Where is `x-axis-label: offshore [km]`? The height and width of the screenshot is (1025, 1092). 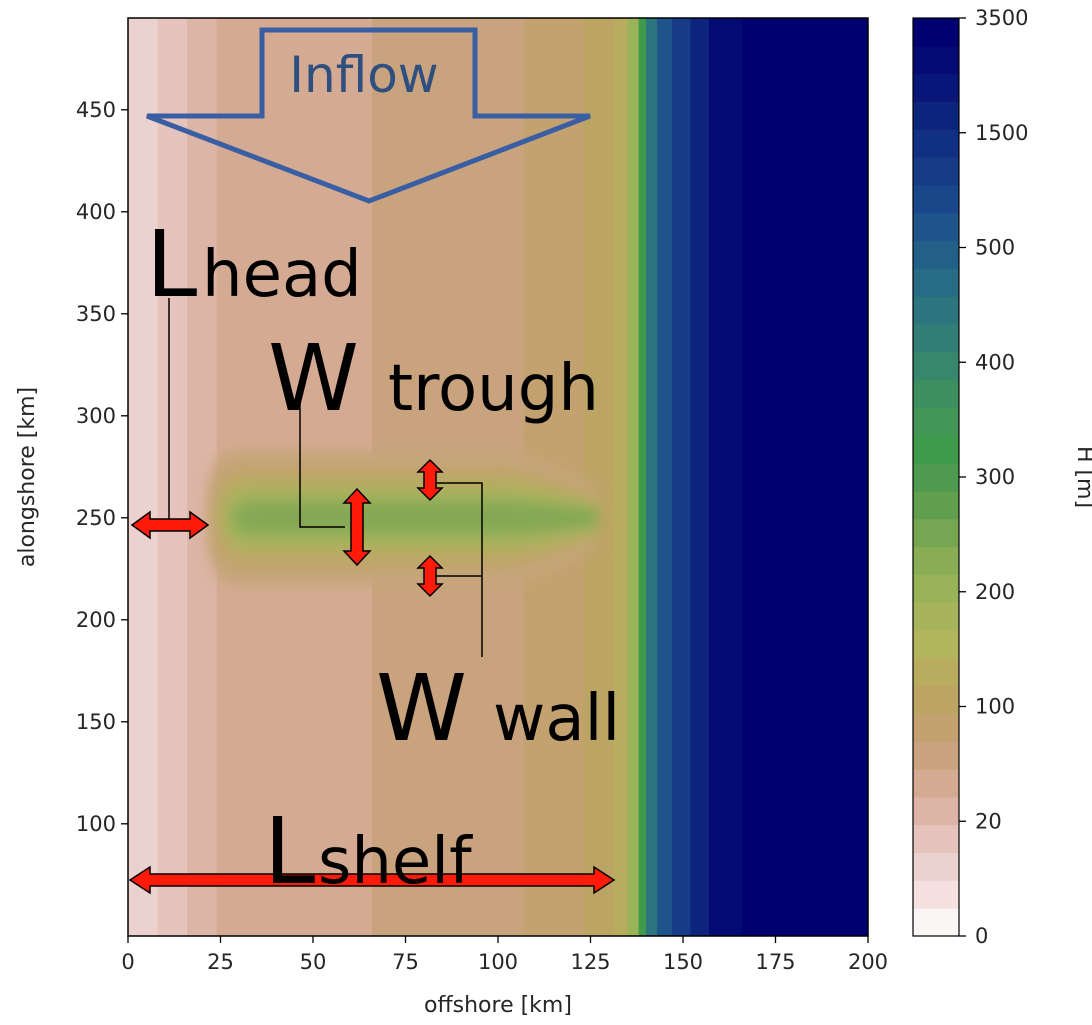
x-axis-label: offshore [km] is located at coordinates (498, 1005).